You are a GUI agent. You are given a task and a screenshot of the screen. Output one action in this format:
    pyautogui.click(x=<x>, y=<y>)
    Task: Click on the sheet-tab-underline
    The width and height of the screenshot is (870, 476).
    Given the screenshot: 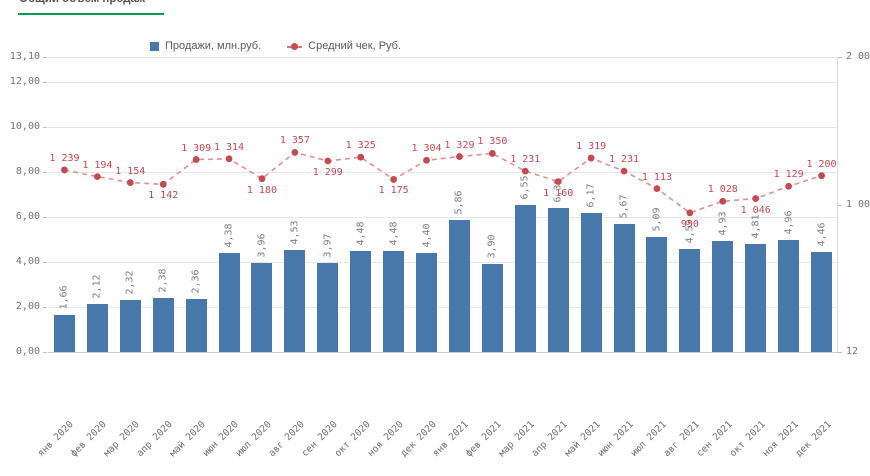 What is the action you would take?
    pyautogui.click(x=91, y=14)
    